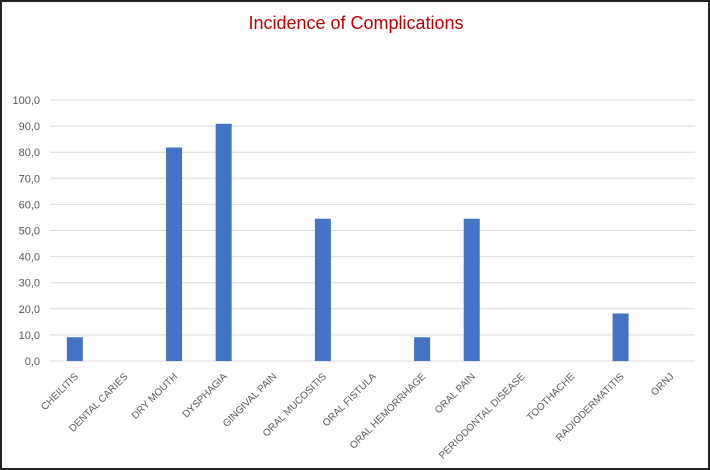 This screenshot has width=710, height=470. What do you see at coordinates (29, 205) in the screenshot?
I see `y-tick-label: 60,0` at bounding box center [29, 205].